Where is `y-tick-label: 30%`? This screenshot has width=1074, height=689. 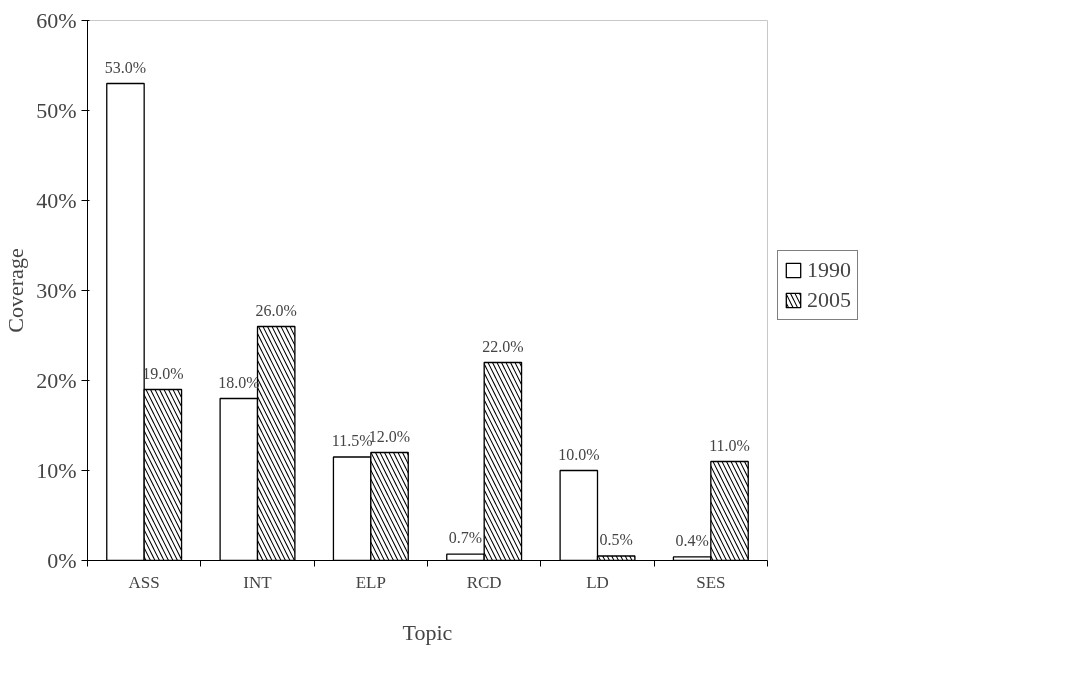 y-tick-label: 30% is located at coordinates (56, 290).